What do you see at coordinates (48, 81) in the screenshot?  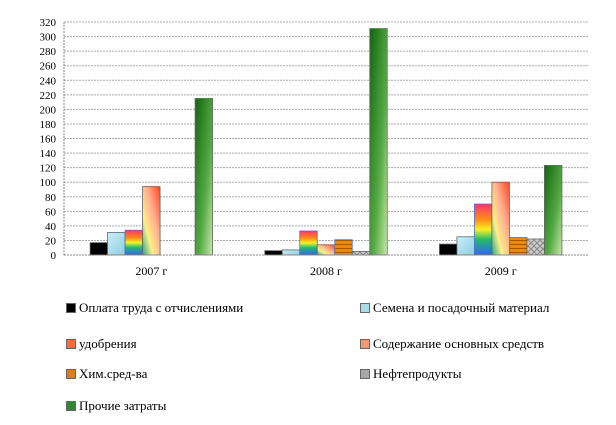 I see `y-tick-label: 240` at bounding box center [48, 81].